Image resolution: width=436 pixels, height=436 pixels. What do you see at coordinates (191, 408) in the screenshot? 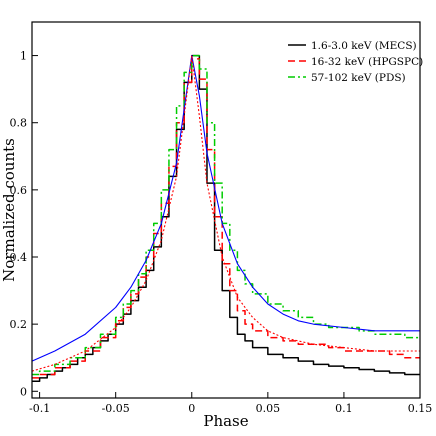
I see `x-tick-label: 0` at bounding box center [191, 408].